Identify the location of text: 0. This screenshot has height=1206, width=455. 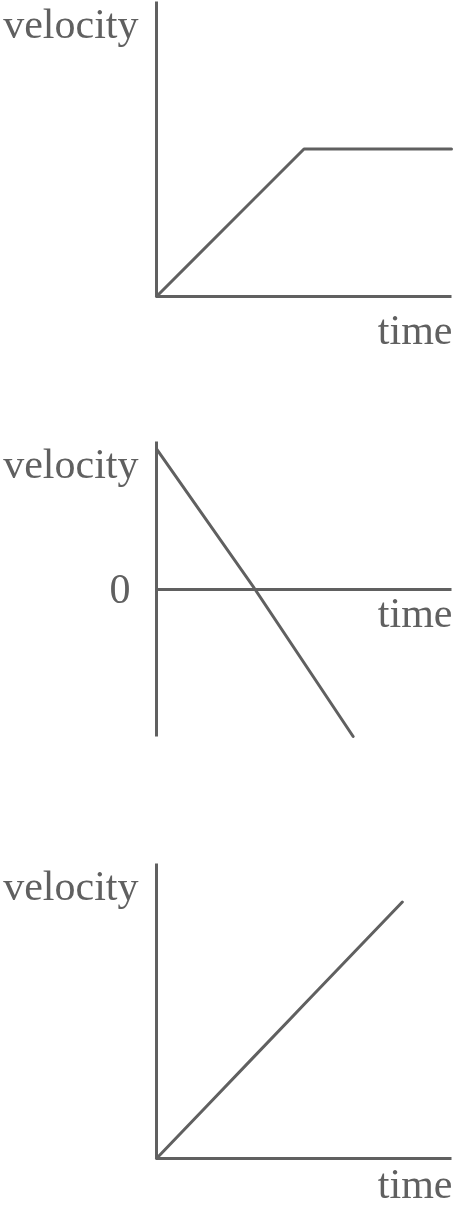
(120, 589).